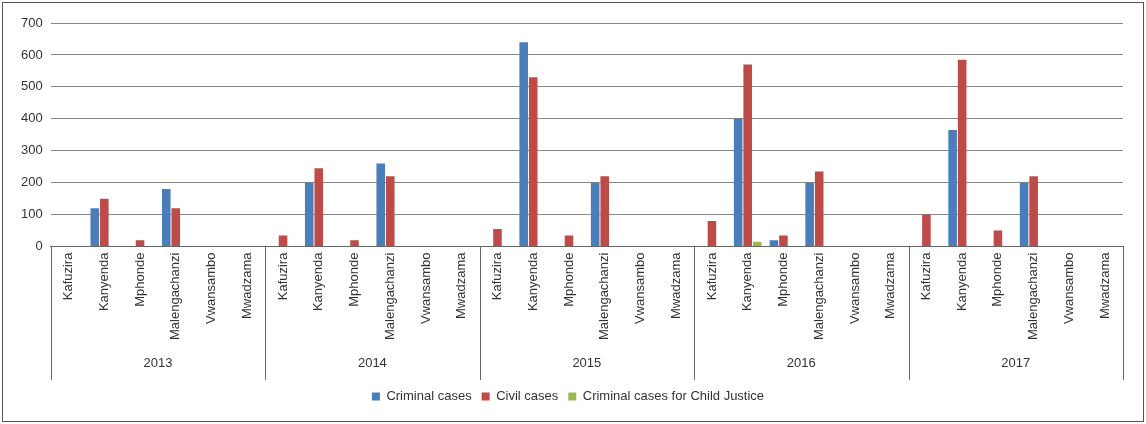 The height and width of the screenshot is (424, 1146). I want to click on text: 2014, so click(372, 362).